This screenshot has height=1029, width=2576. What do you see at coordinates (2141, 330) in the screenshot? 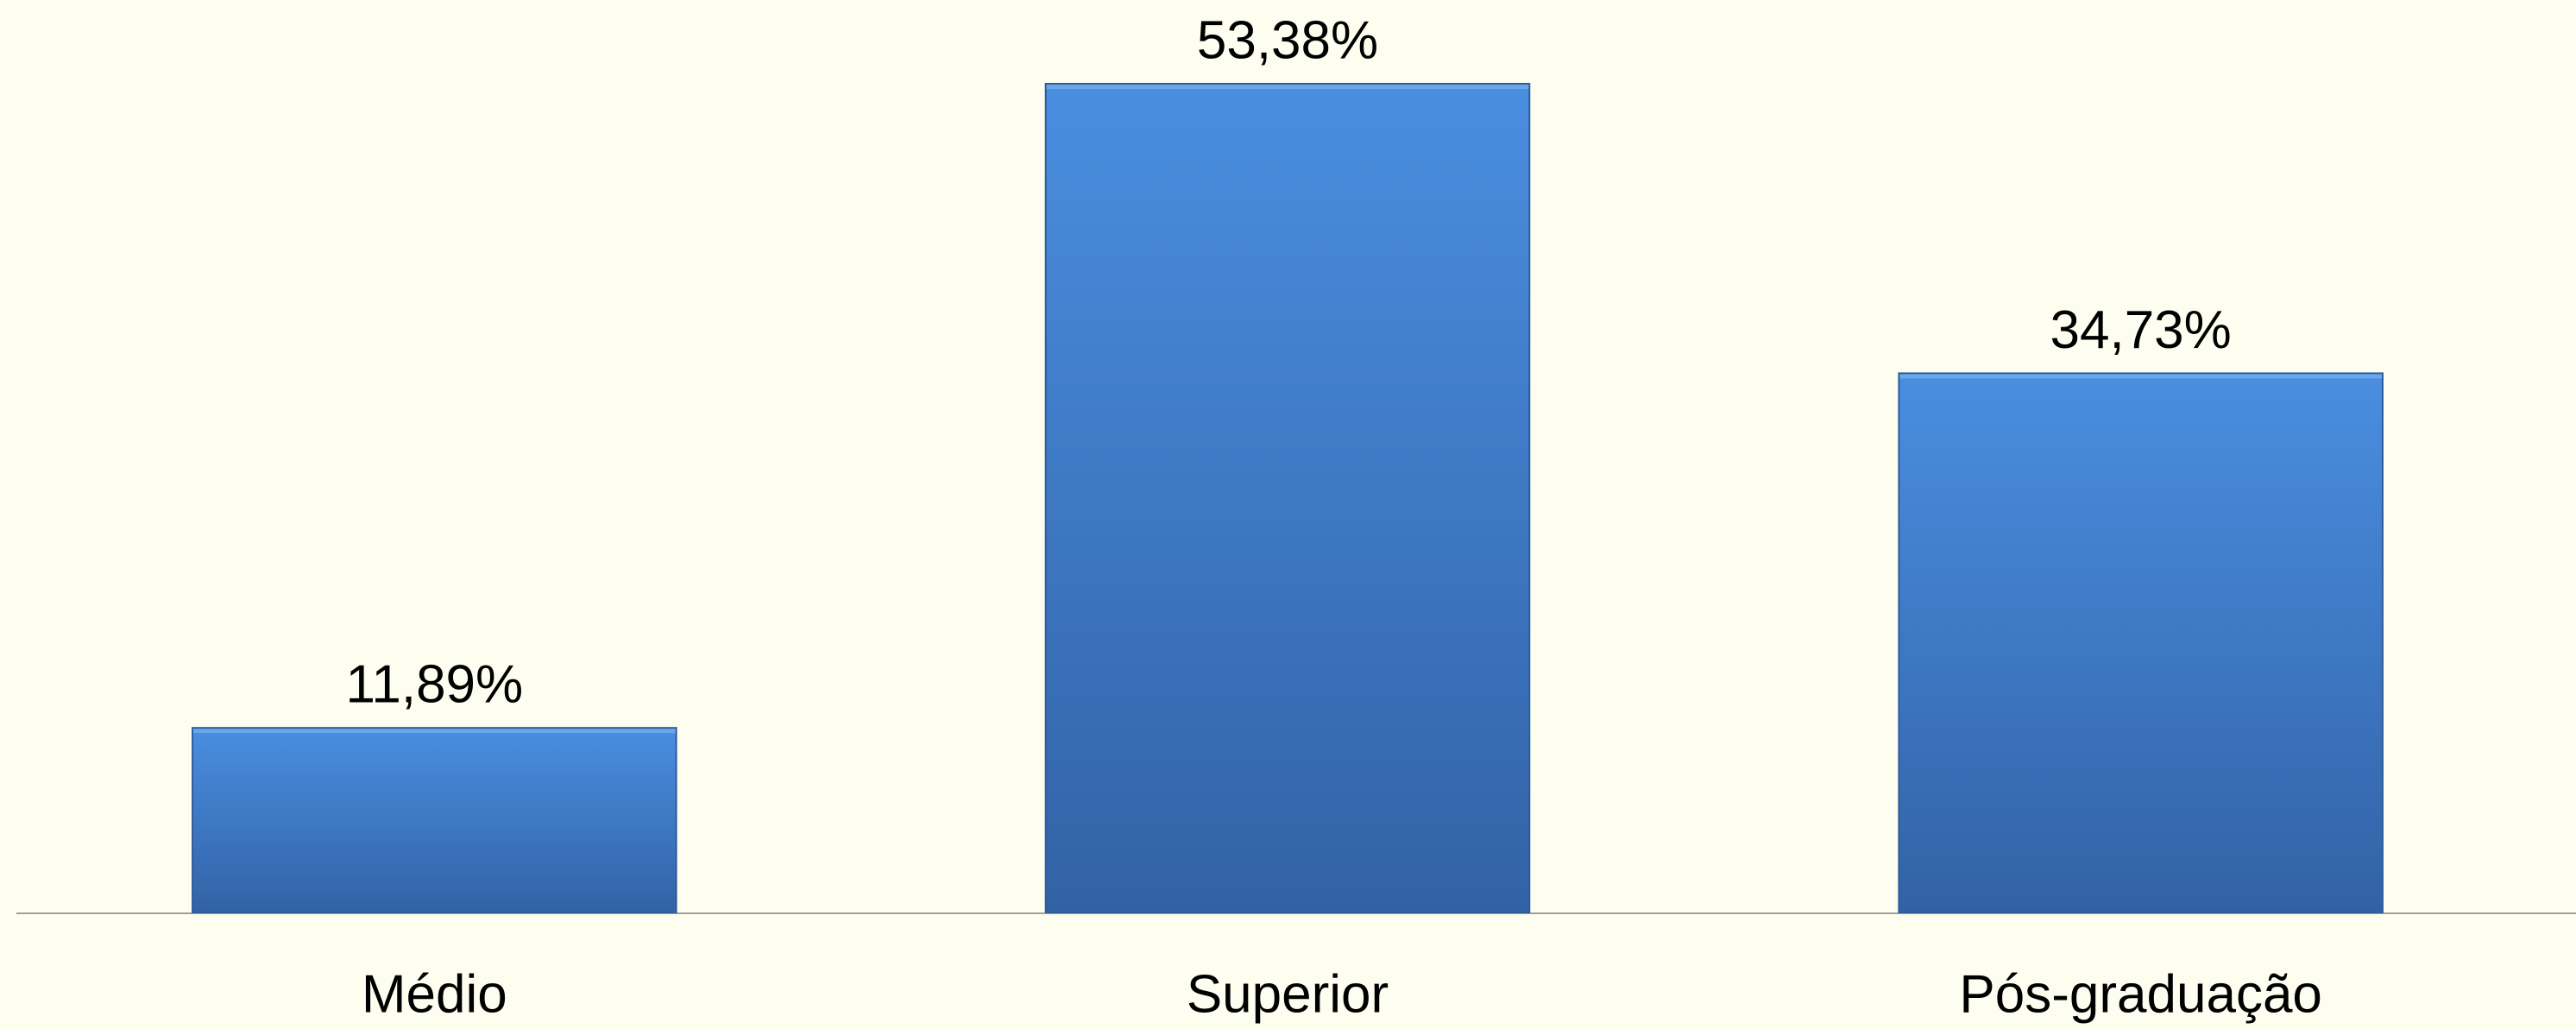
I see `value-label: 34,73%` at bounding box center [2141, 330].